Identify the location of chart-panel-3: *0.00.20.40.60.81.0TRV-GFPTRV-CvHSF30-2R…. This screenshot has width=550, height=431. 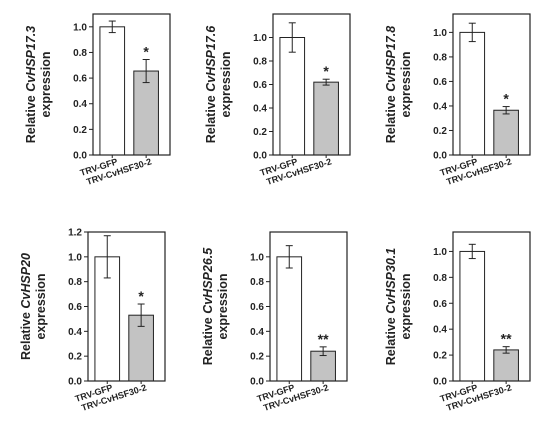
(457, 100).